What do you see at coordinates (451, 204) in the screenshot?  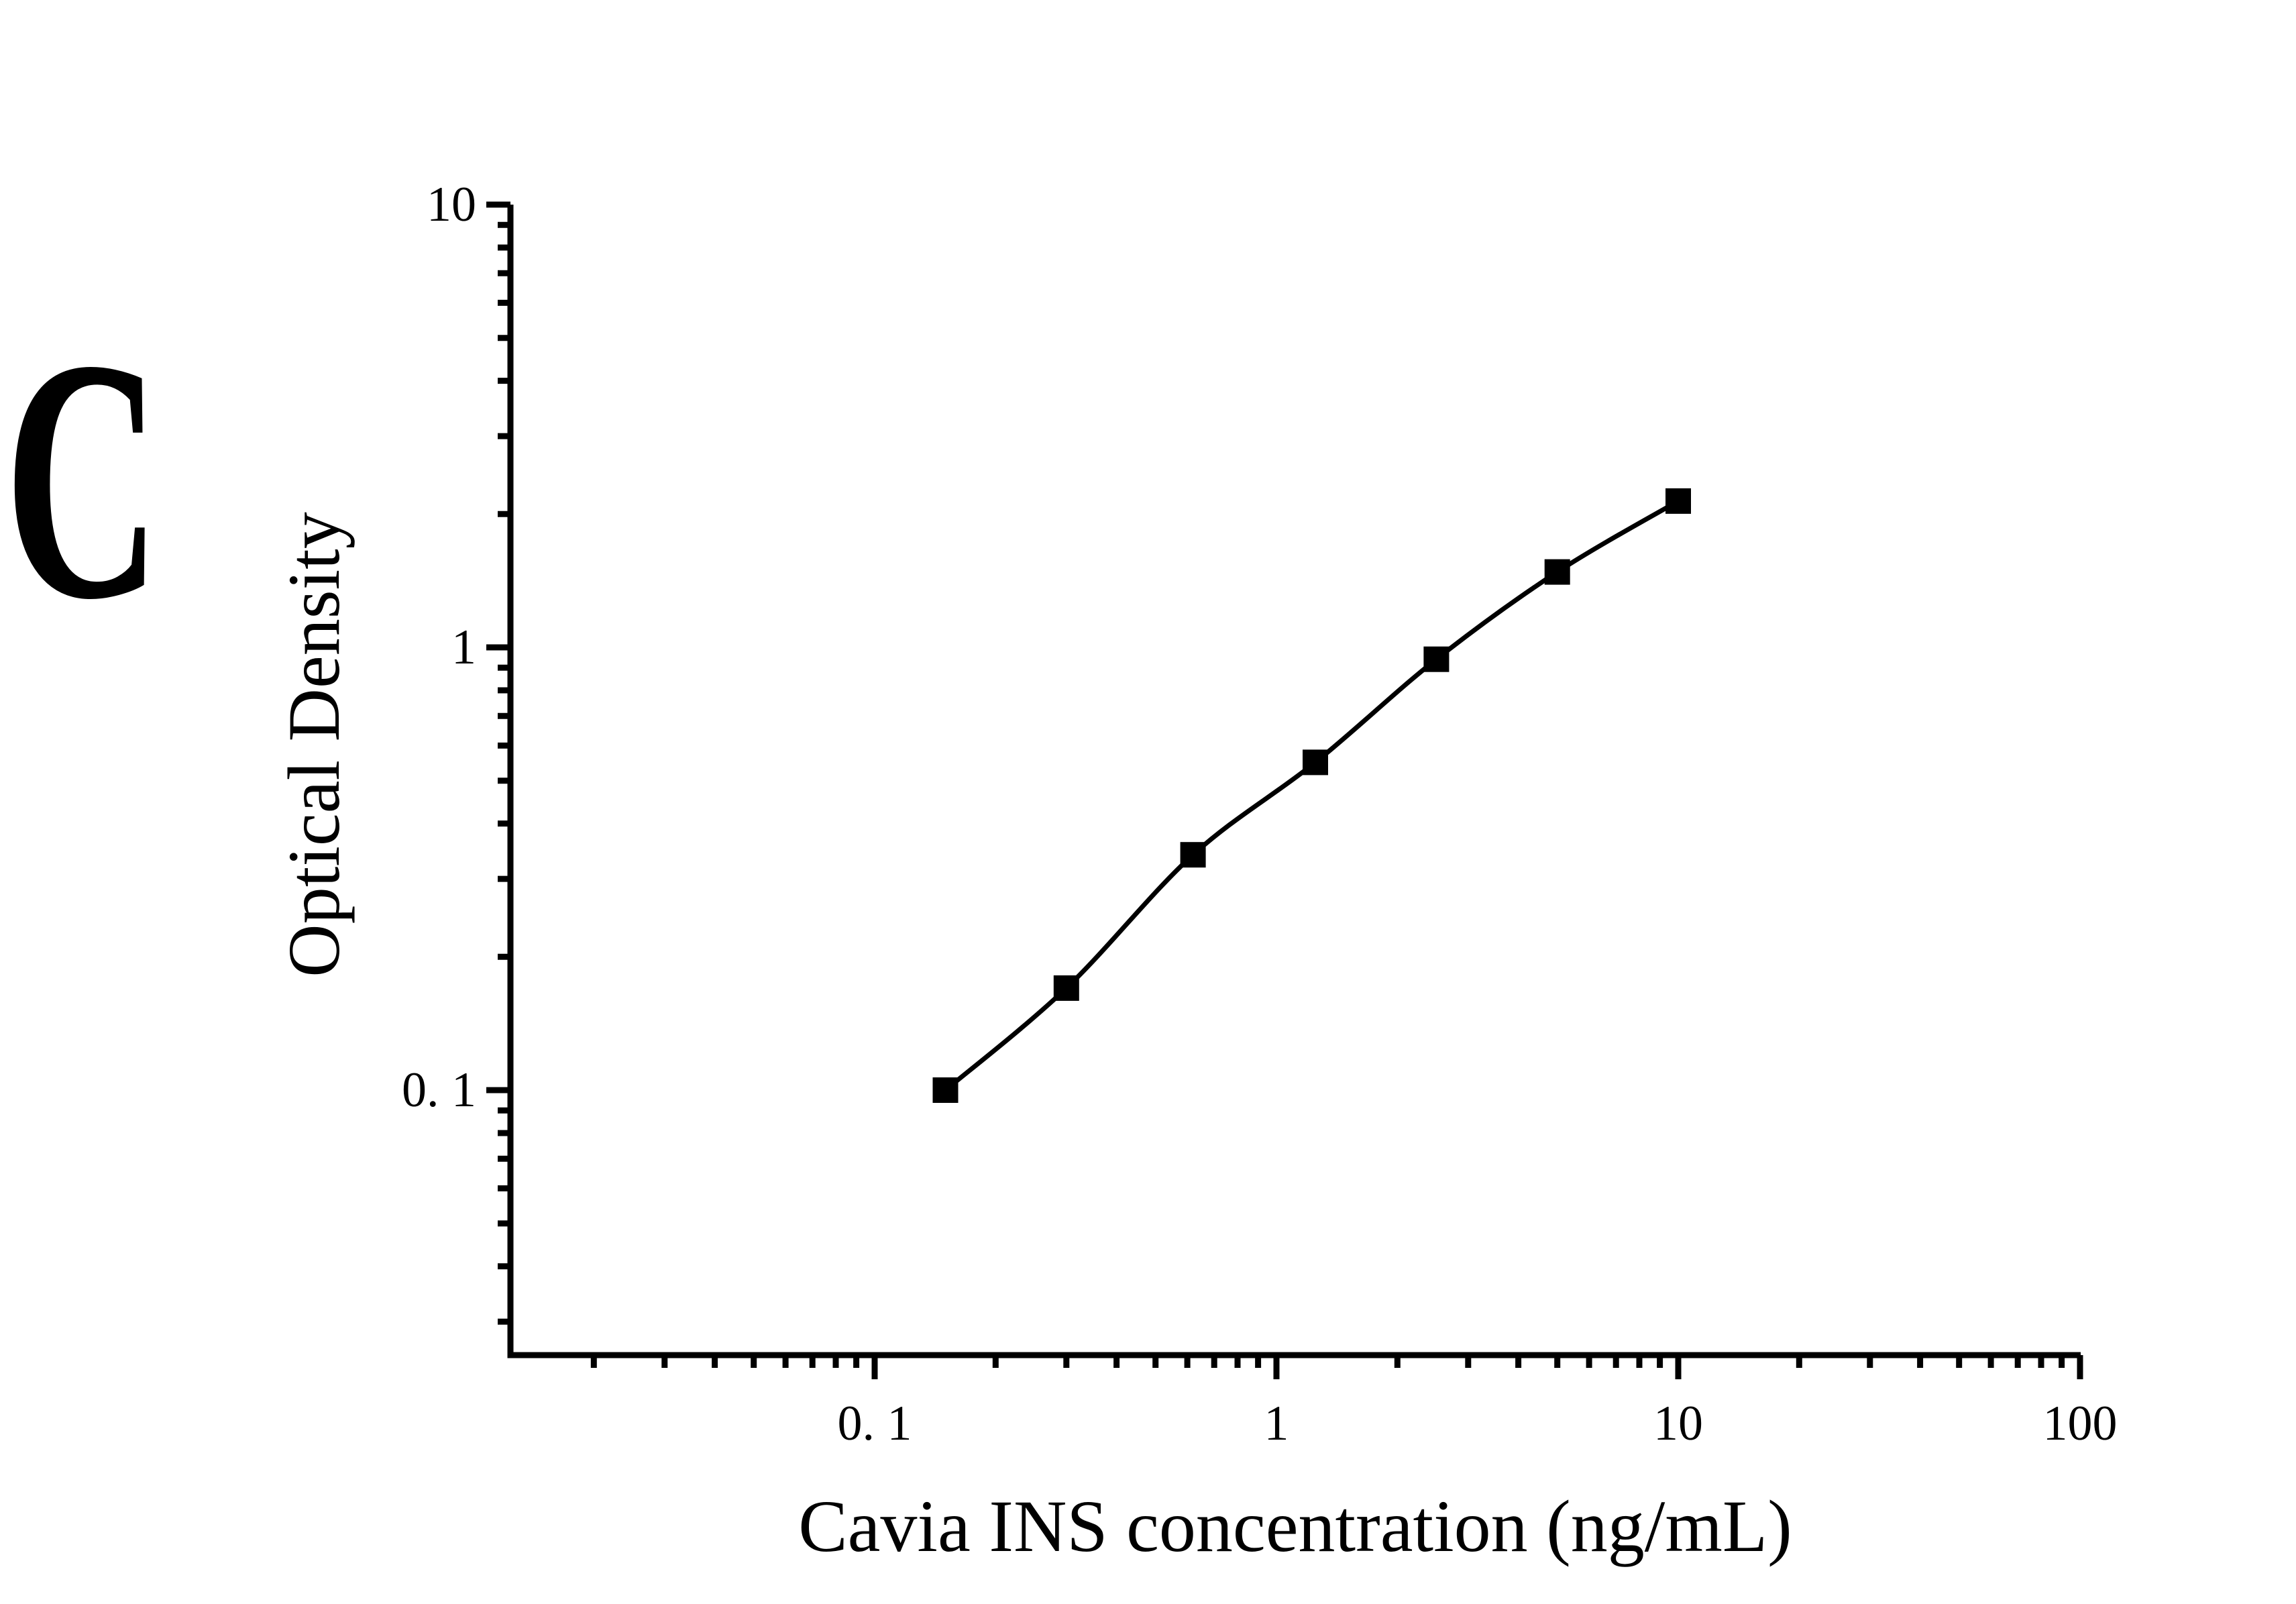 I see `y-tick-label: 10` at bounding box center [451, 204].